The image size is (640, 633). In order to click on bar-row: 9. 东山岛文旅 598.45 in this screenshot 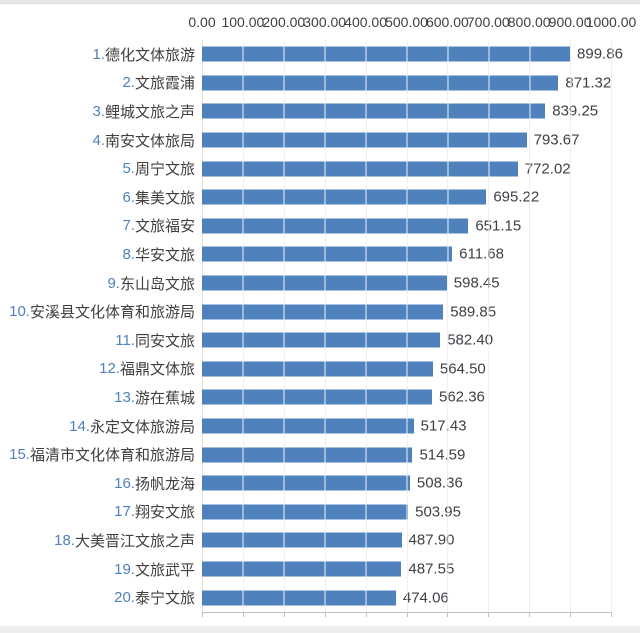, I will do `click(320, 283)`.